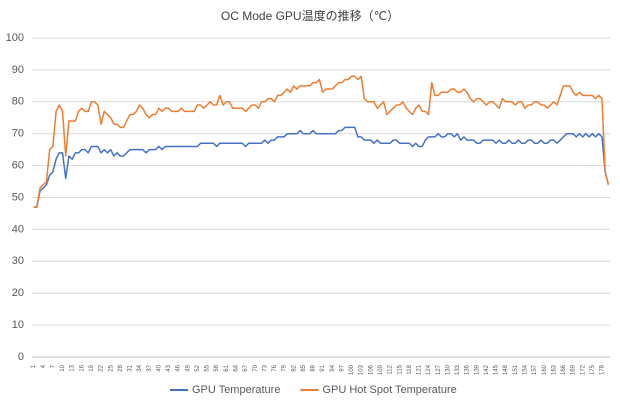  I want to click on y-tick-label: 80, so click(18, 102).